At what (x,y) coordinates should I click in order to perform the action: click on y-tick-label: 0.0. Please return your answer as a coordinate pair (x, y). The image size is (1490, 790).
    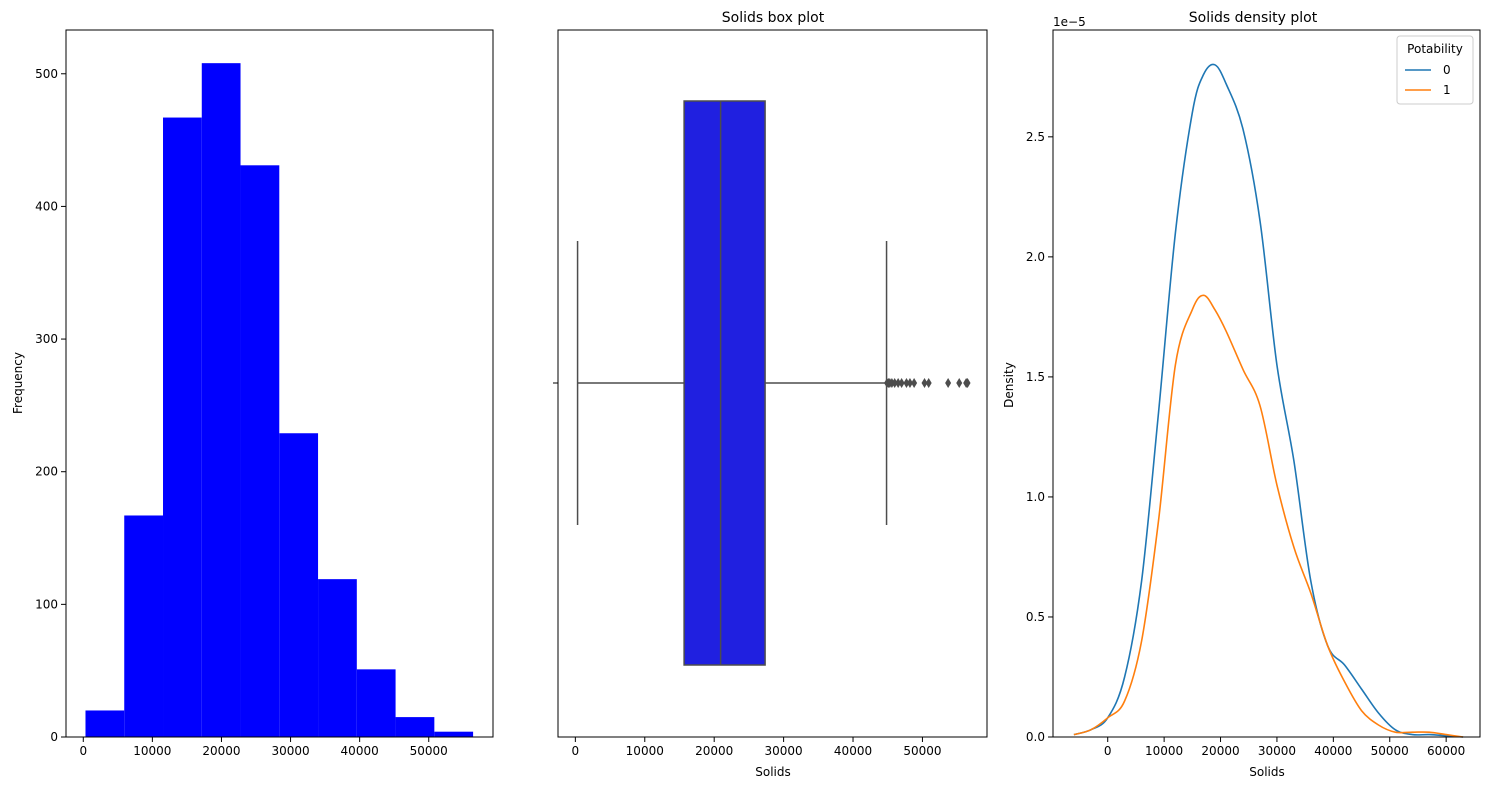
    Looking at the image, I should click on (1035, 737).